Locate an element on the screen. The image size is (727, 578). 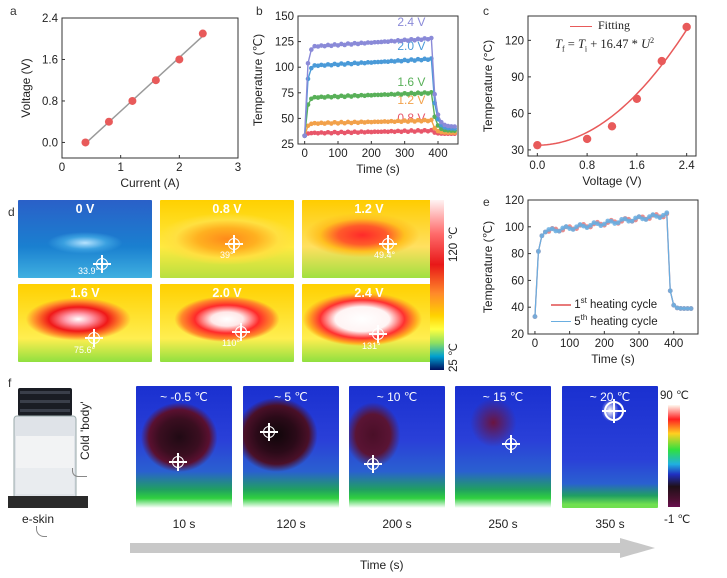
legend-5th-swatch is located at coordinates (561, 321).